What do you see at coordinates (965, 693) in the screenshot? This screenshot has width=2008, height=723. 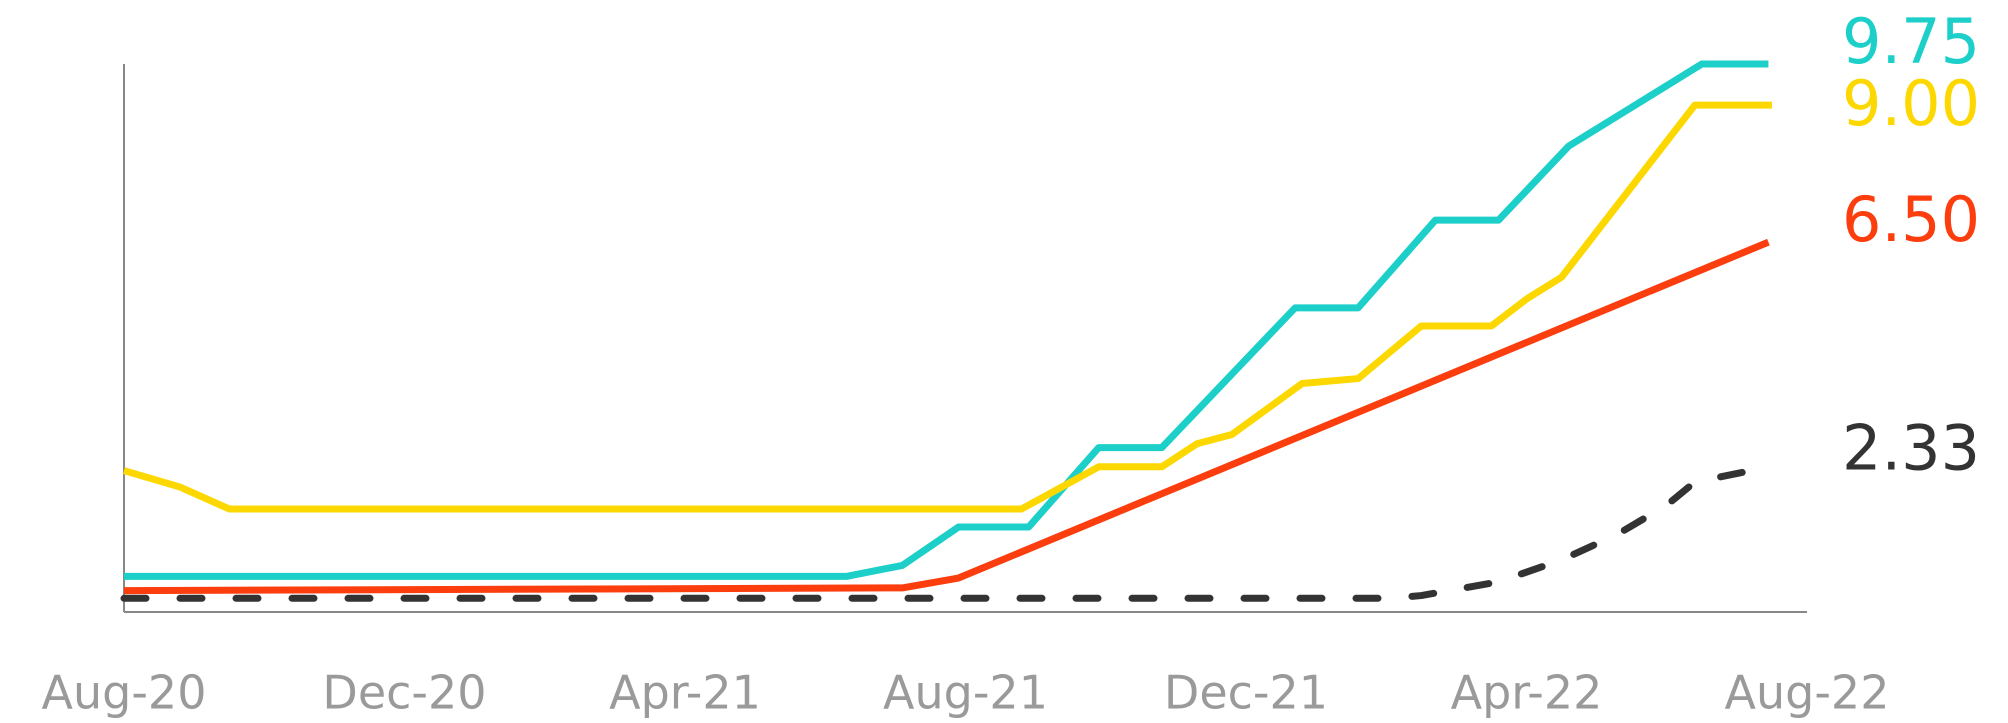 I see `x-tick-label: Aug-21` at bounding box center [965, 693].